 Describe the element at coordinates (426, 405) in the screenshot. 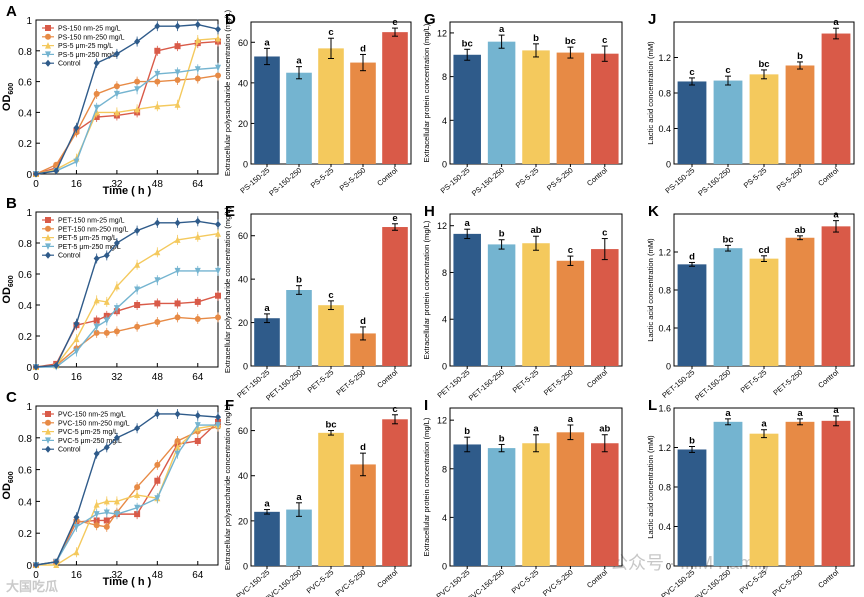

I see `panel-label: I` at that location.